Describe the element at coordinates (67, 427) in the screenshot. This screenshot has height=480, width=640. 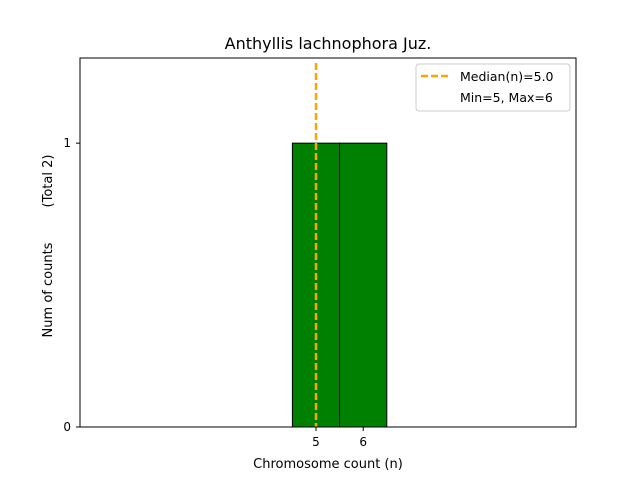
I see `y-tick-label: 0` at that location.